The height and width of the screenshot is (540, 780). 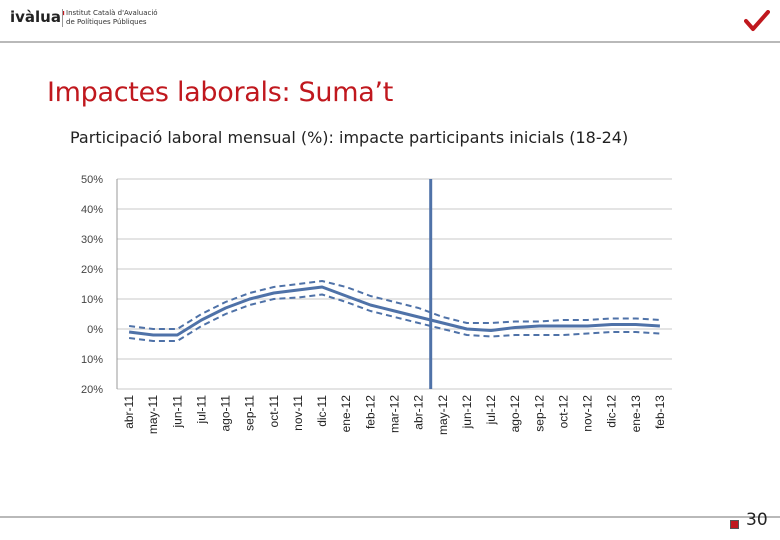 I want to click on x-tick-label: ene-12, so click(x=346, y=414).